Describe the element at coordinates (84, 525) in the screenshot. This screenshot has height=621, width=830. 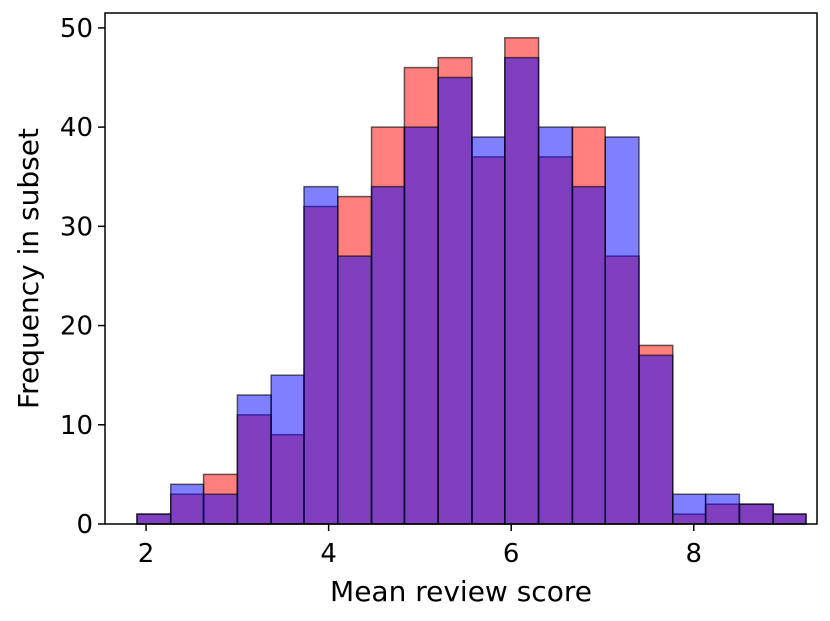
I see `y-tick-label-0: 0` at that location.